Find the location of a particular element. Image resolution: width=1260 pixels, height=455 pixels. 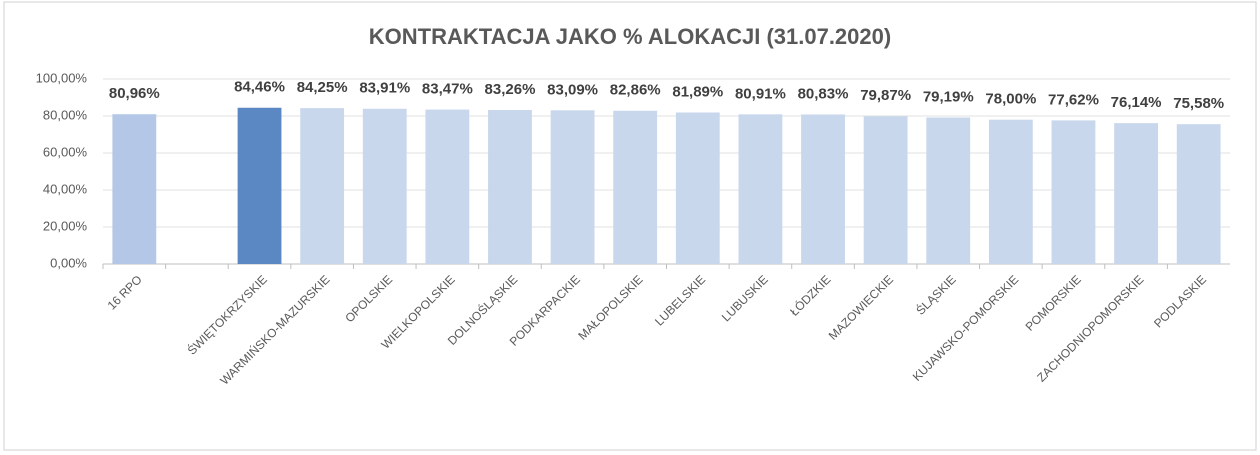

value-label: 82,86% is located at coordinates (635, 90).